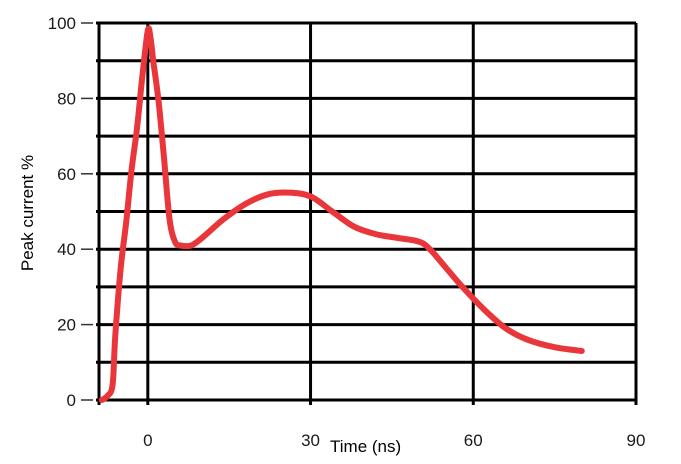  I want to click on x-tick-label: 0, so click(147, 440).